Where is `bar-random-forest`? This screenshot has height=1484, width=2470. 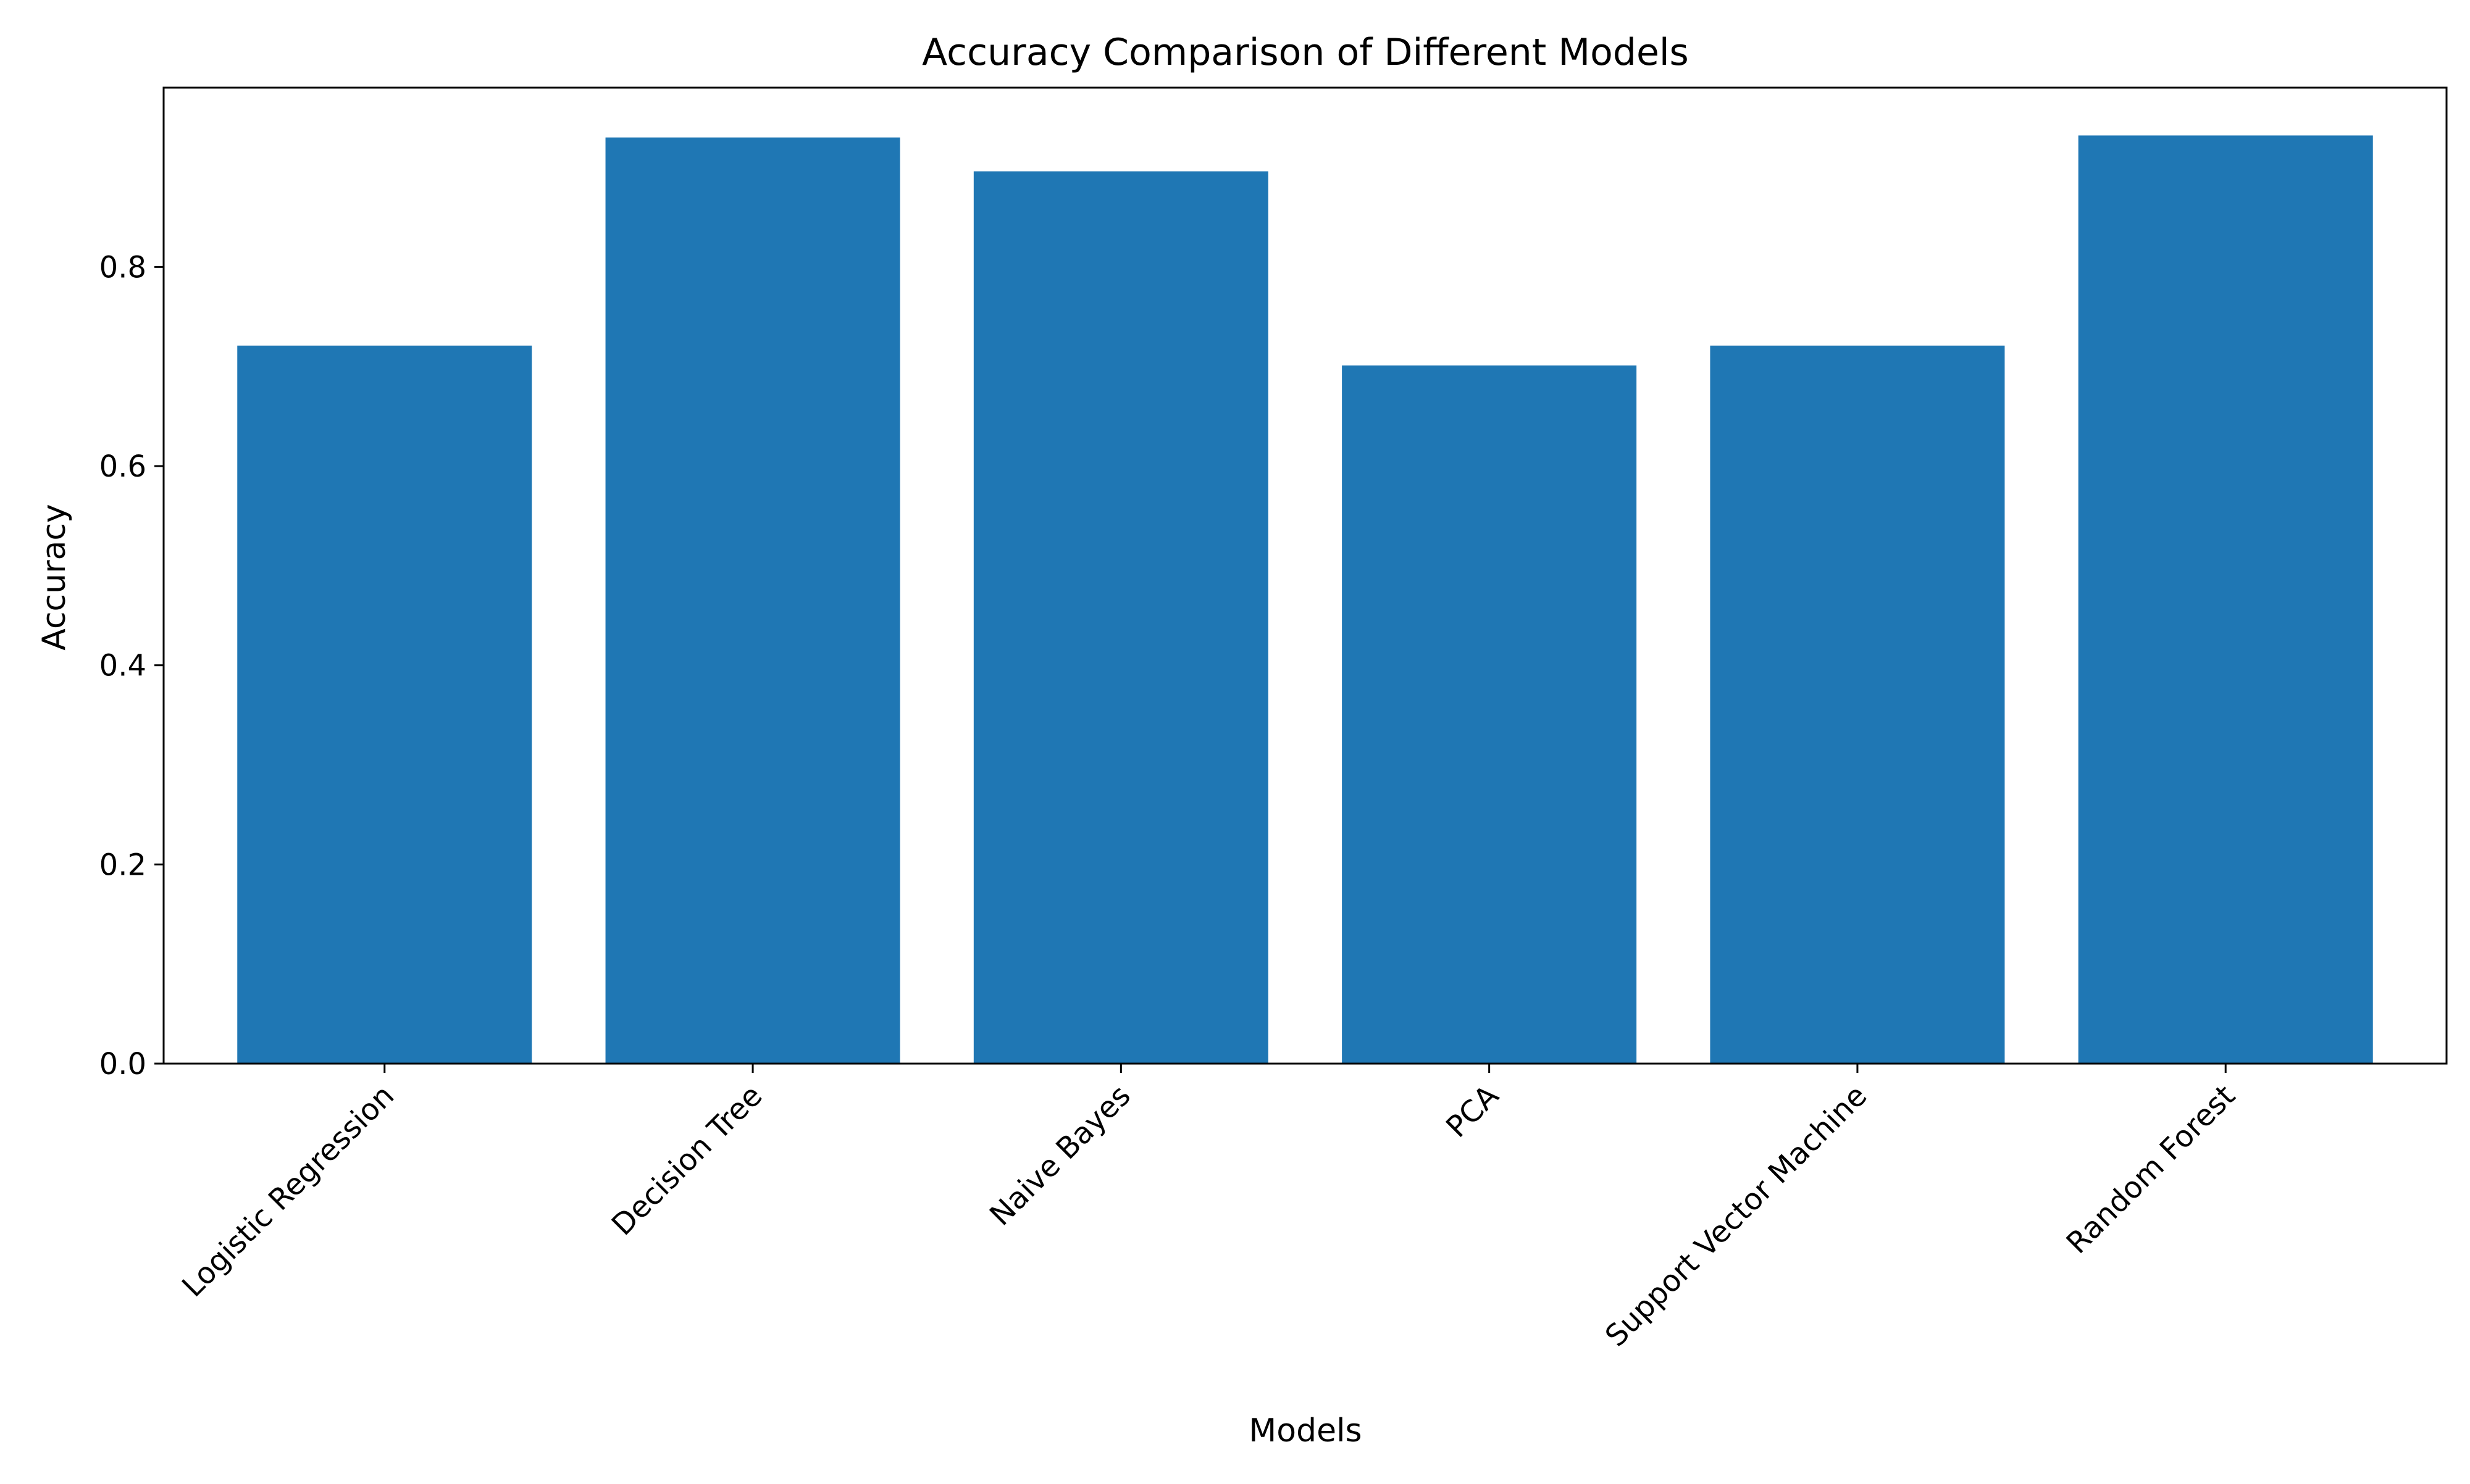 bar-random-forest is located at coordinates (2225, 599).